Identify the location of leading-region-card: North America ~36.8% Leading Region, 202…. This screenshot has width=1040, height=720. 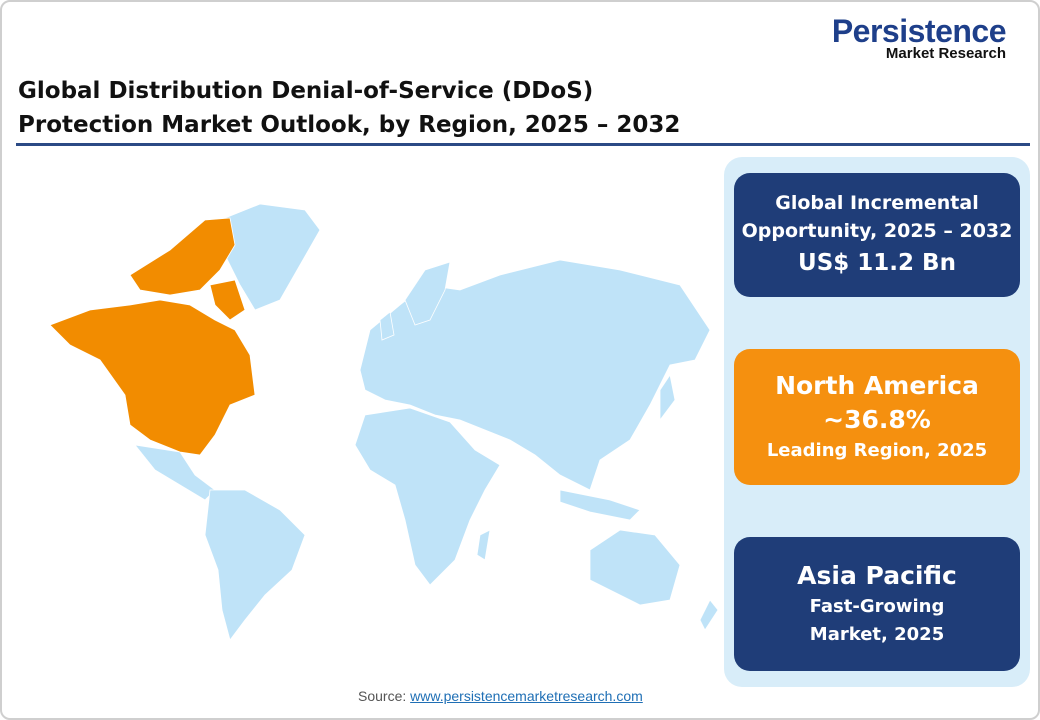
(877, 417).